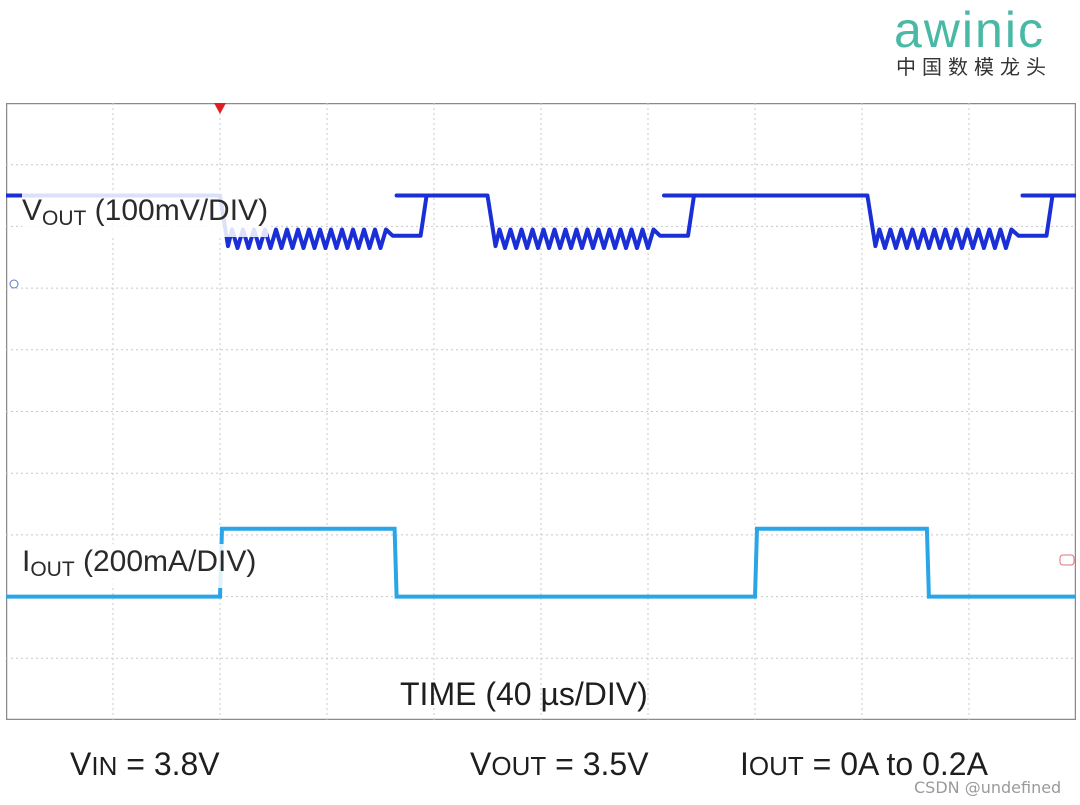 The image size is (1080, 805). What do you see at coordinates (776, 766) in the screenshot?
I see `iout-sub: OUT` at bounding box center [776, 766].